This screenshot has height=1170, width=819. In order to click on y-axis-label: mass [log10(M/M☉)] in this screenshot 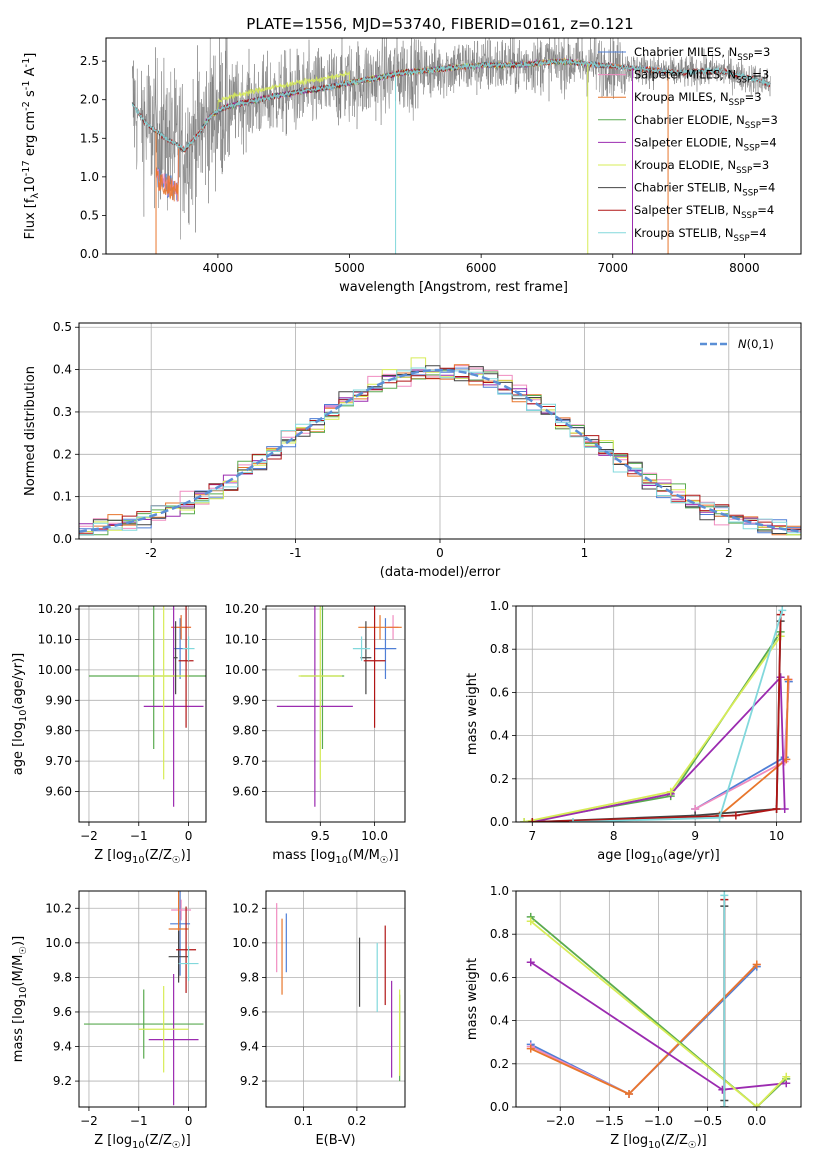, I will do `click(20, 999)`.